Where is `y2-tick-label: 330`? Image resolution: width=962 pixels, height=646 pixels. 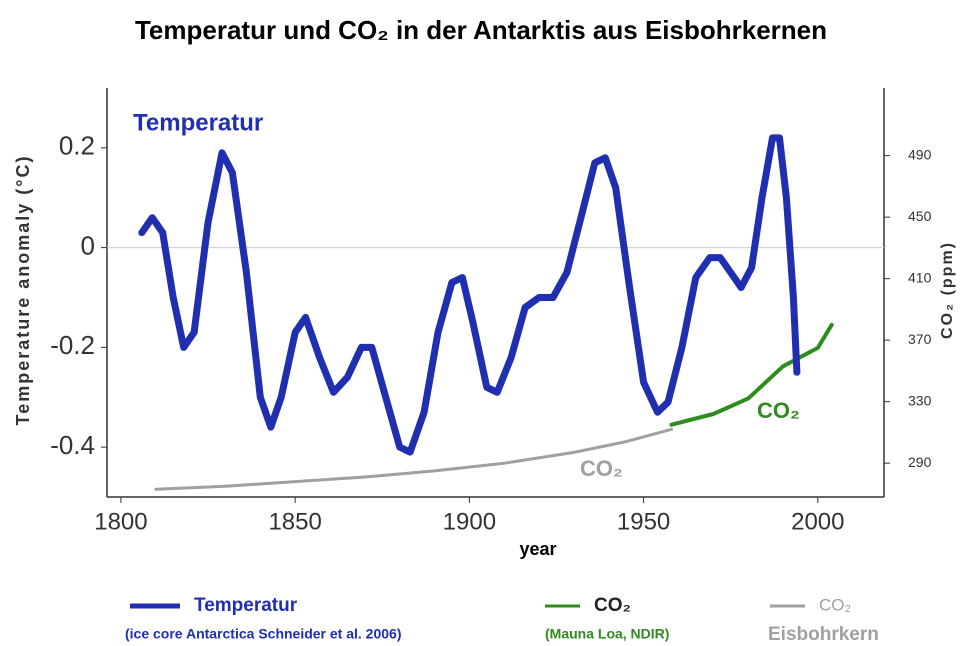
y2-tick-label: 330 is located at coordinates (920, 400).